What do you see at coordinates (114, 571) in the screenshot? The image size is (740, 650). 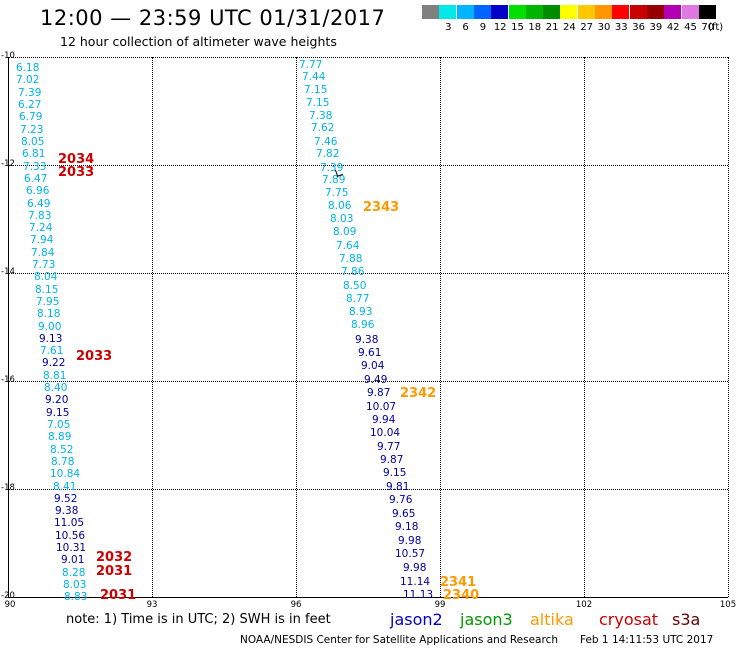 I see `pass-time-label: 2031` at bounding box center [114, 571].